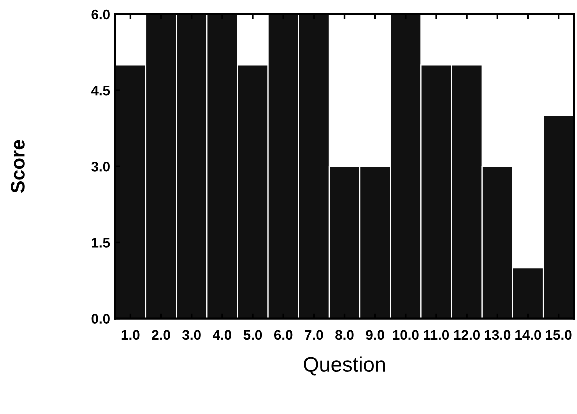  What do you see at coordinates (101, 167) in the screenshot?
I see `y-tick-label: 3.0` at bounding box center [101, 167].